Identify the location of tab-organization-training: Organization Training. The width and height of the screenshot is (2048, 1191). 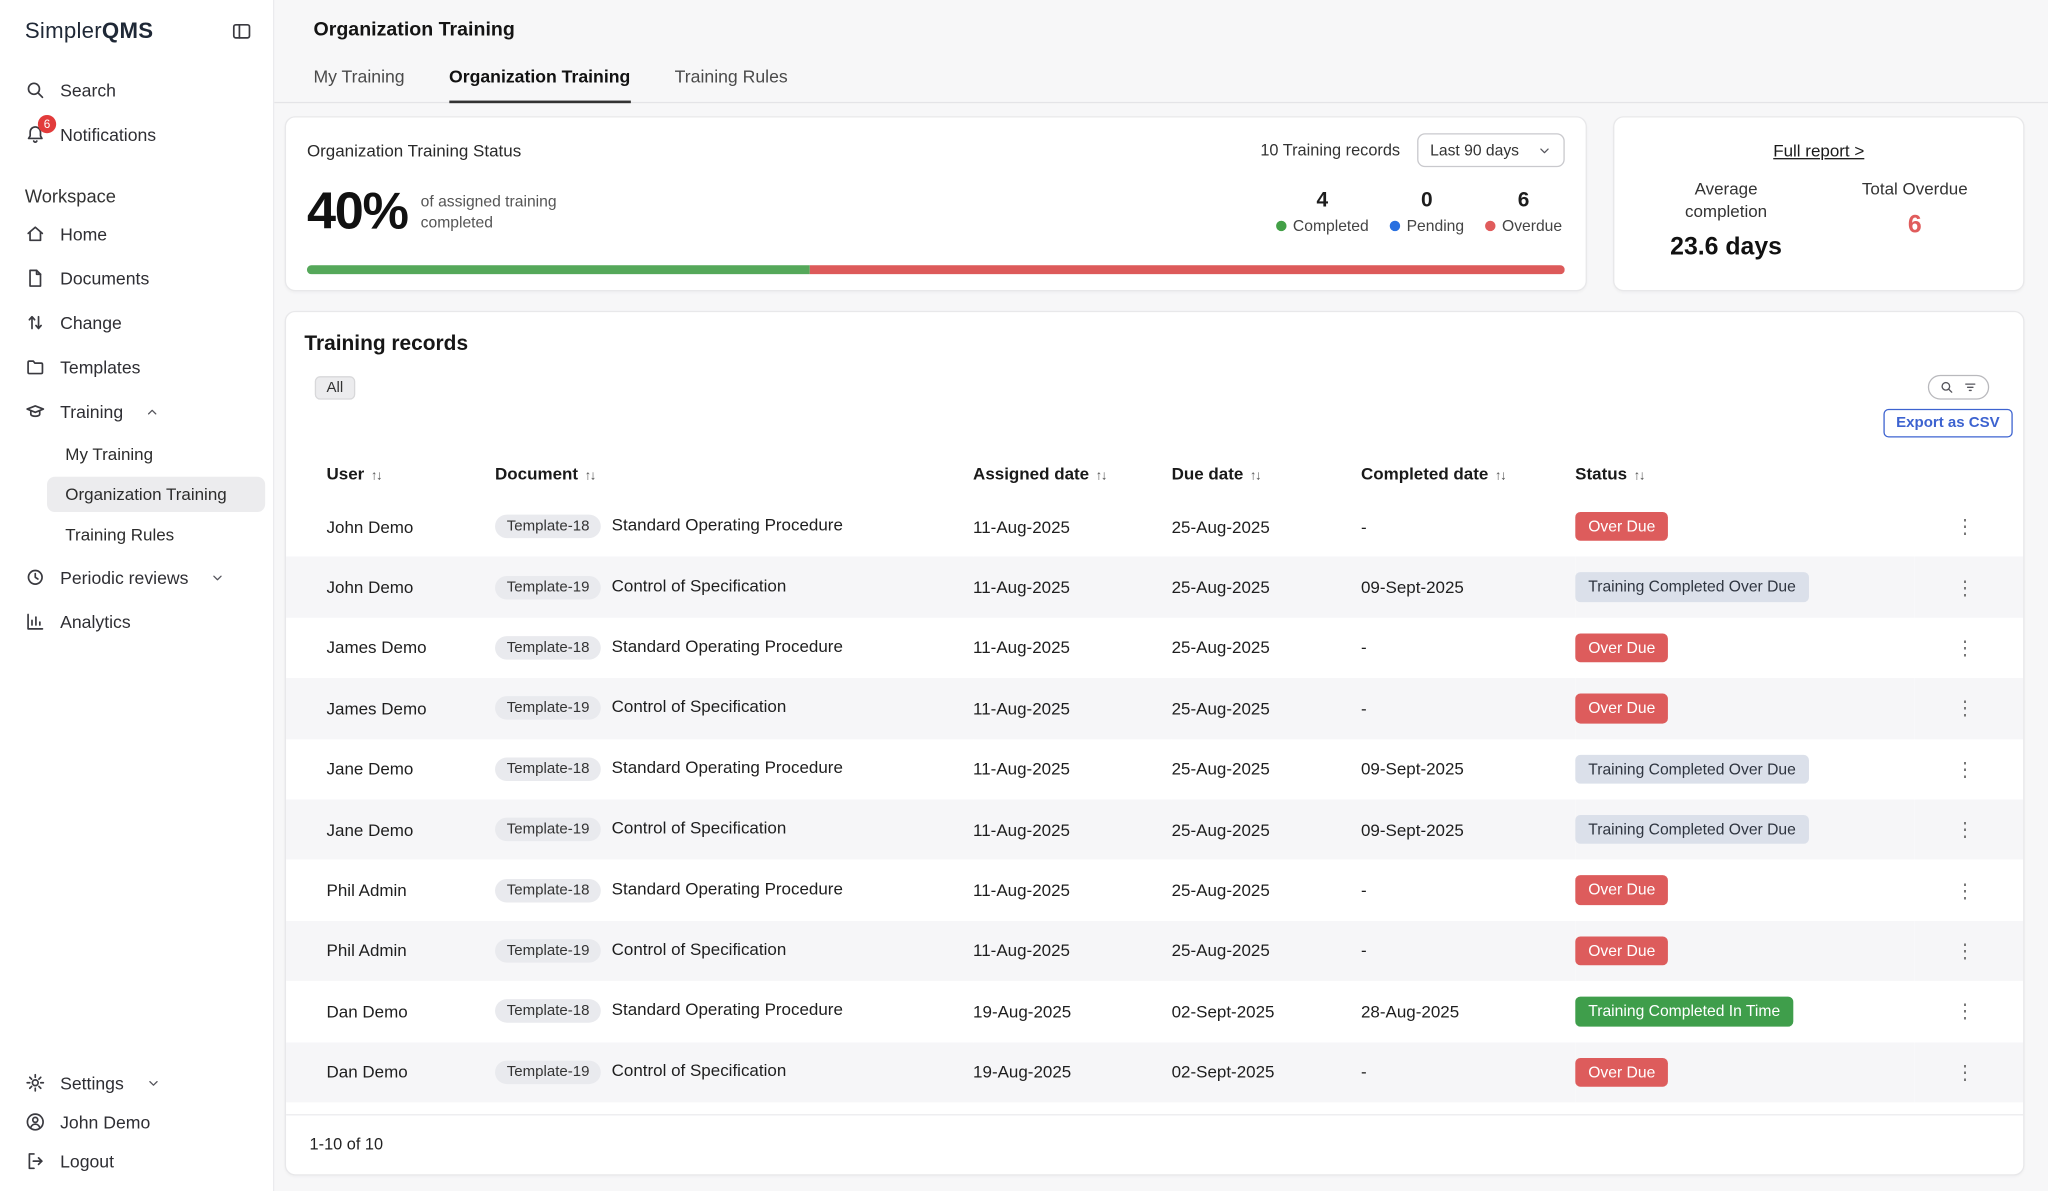
(540, 85).